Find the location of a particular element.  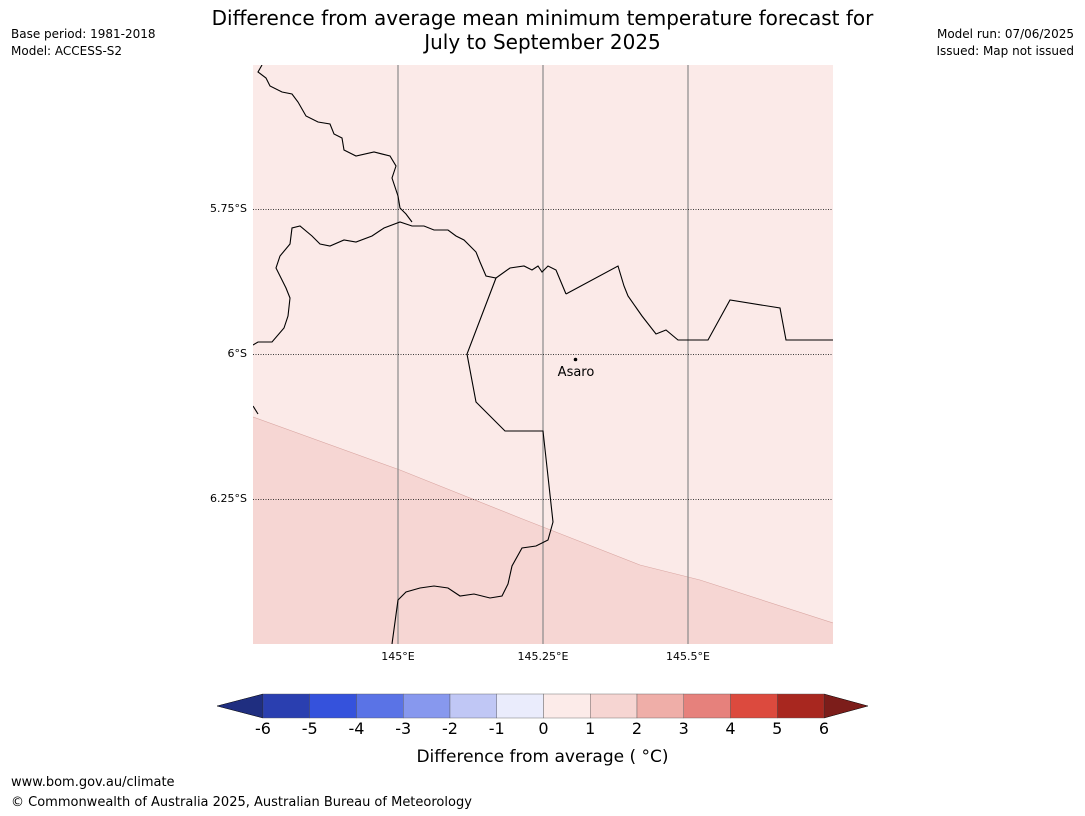

lon-label-145: 145°E is located at coordinates (398, 656).